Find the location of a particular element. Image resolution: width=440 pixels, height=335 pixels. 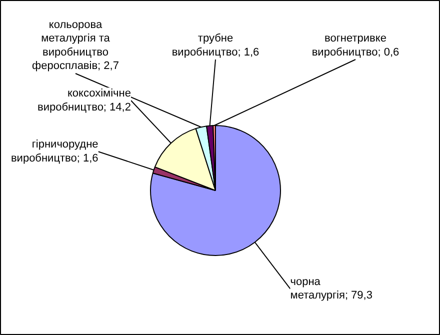

slice-label: вогнетривке виробництво; 0,6 is located at coordinates (356, 45).